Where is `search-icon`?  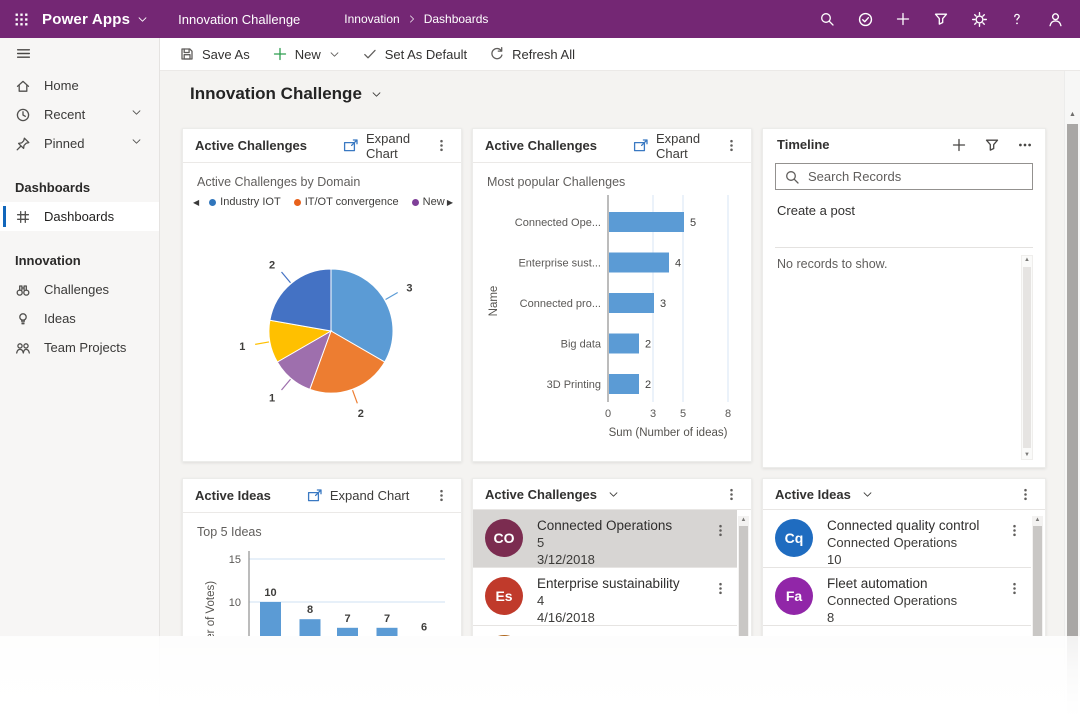
search-icon is located at coordinates (792, 177).